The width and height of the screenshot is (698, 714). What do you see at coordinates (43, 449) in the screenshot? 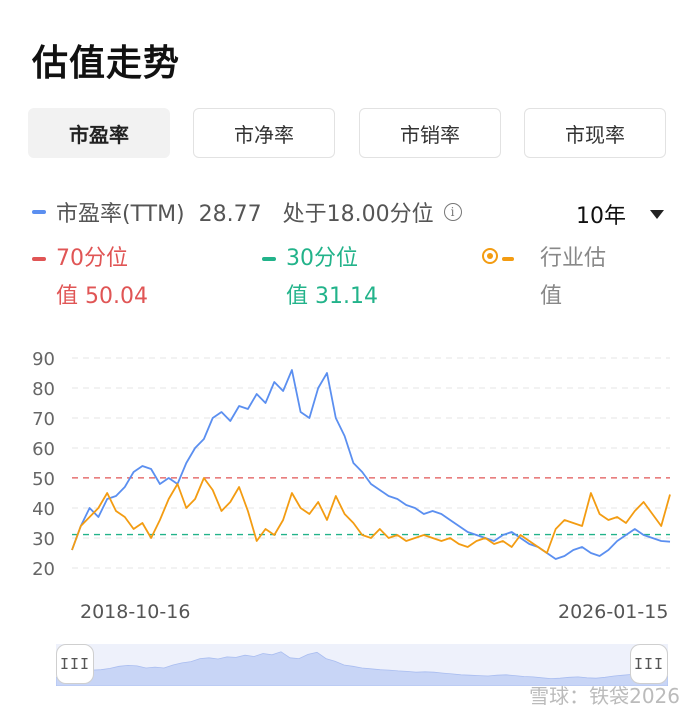
I see `y-tick-label: 60` at bounding box center [43, 449].